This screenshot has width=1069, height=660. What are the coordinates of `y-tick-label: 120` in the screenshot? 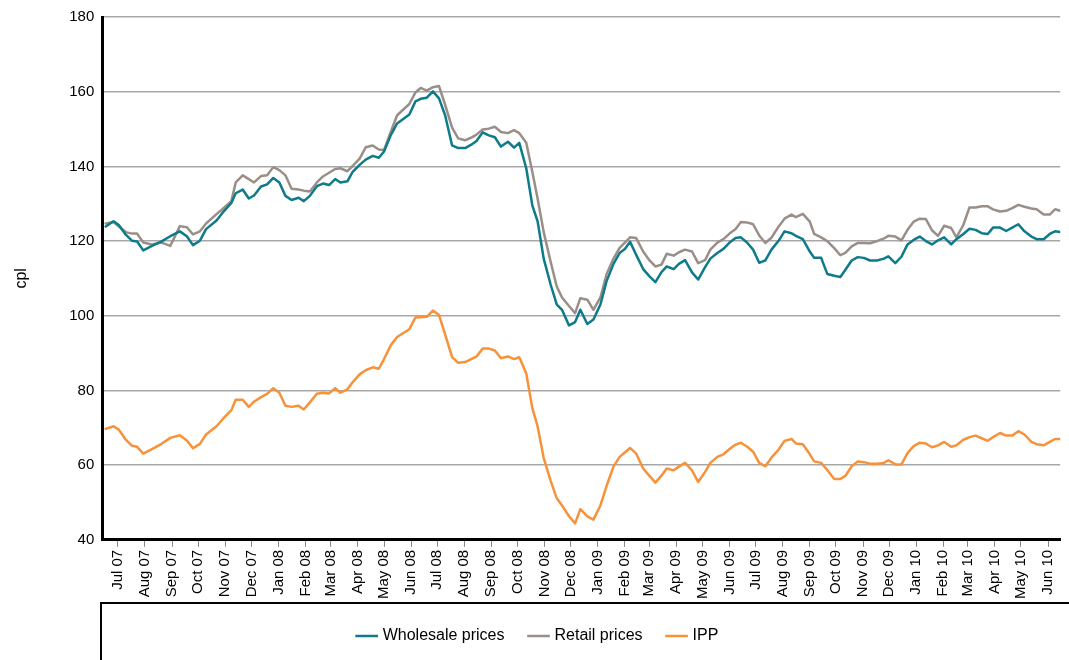 It's located at (82, 240).